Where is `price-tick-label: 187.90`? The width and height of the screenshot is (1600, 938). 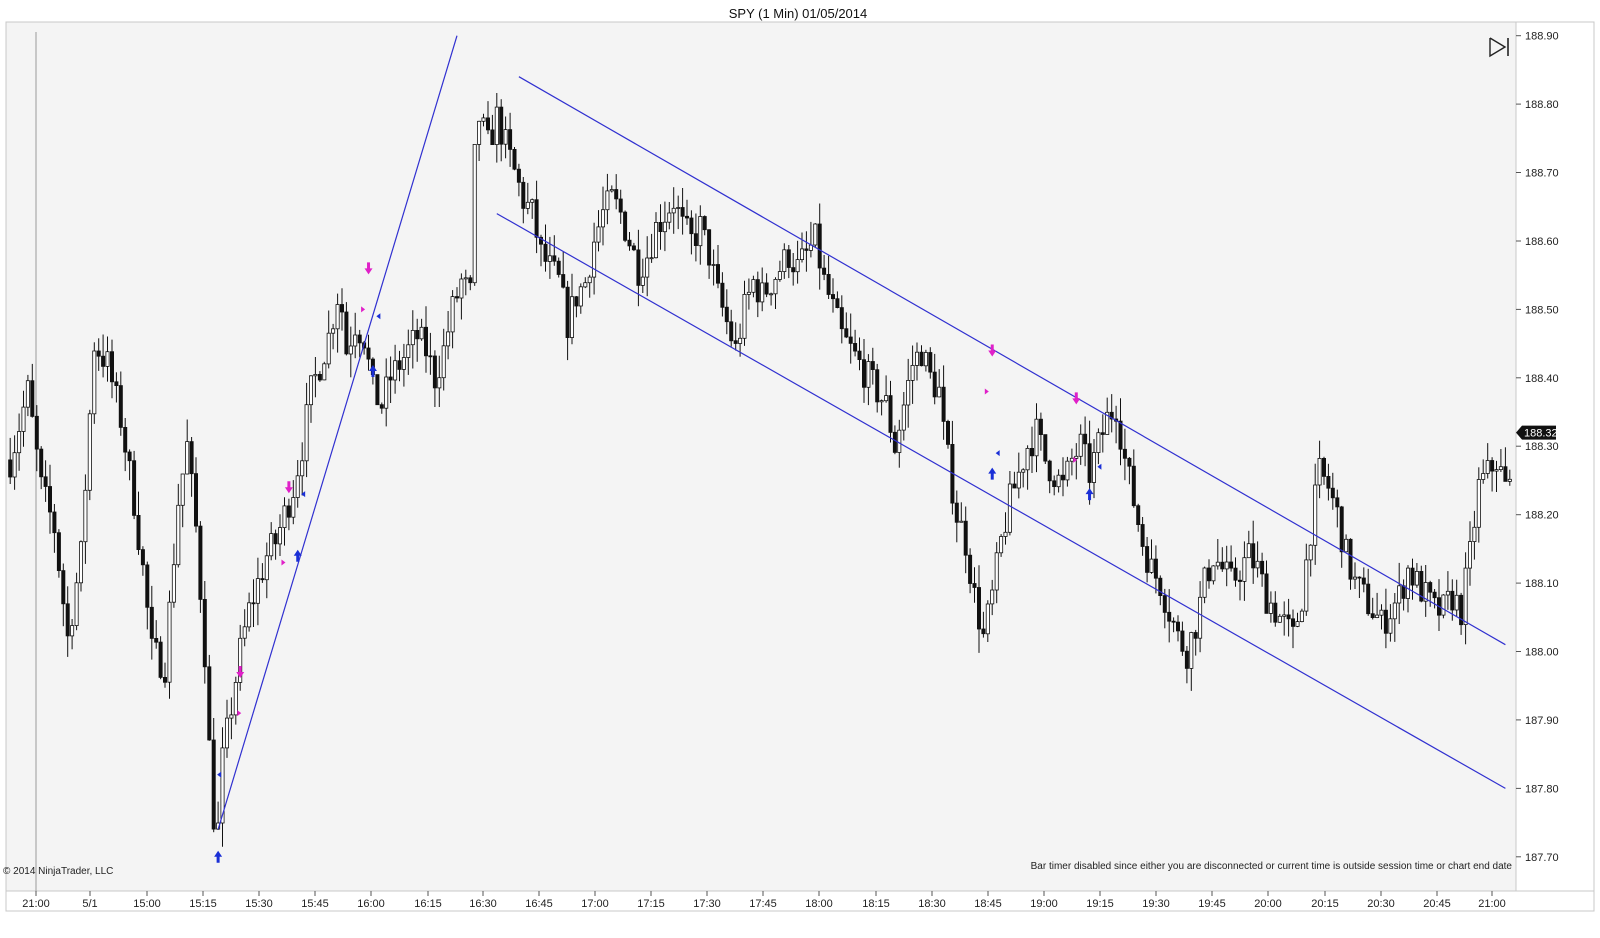
price-tick-label: 187.90 is located at coordinates (1542, 721).